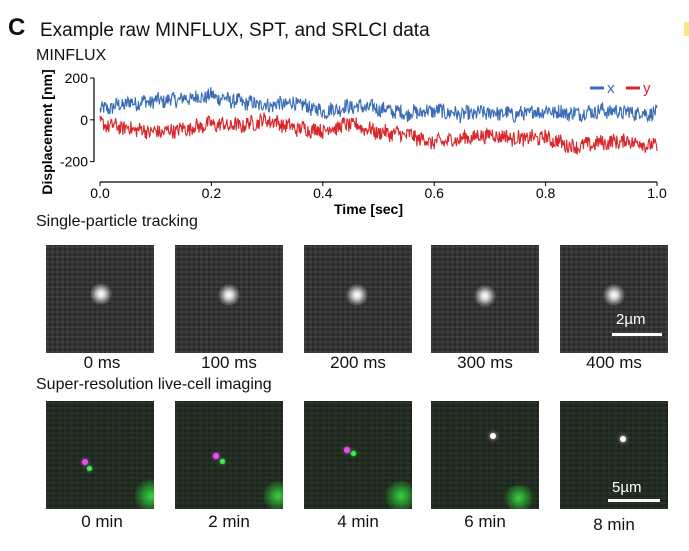  Describe the element at coordinates (631, 319) in the screenshot. I see `spt-scalebar-label: 2µm` at that location.